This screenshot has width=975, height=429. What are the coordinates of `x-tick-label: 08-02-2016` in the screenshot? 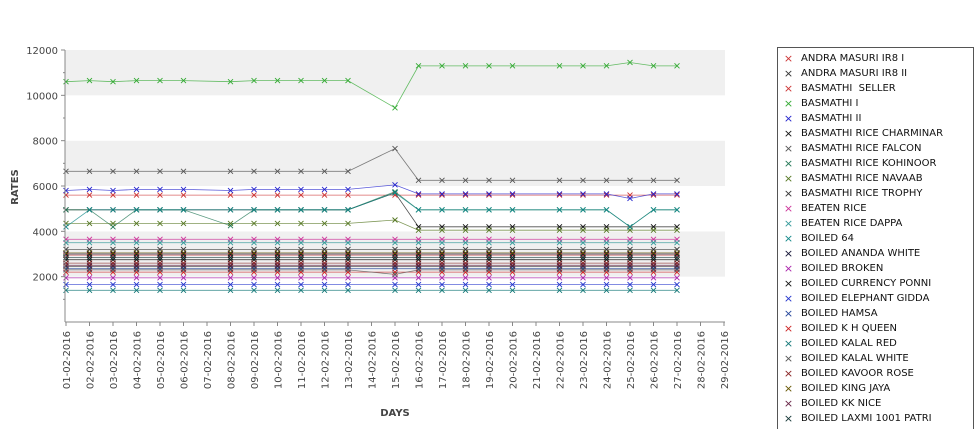 It's located at (232, 360).